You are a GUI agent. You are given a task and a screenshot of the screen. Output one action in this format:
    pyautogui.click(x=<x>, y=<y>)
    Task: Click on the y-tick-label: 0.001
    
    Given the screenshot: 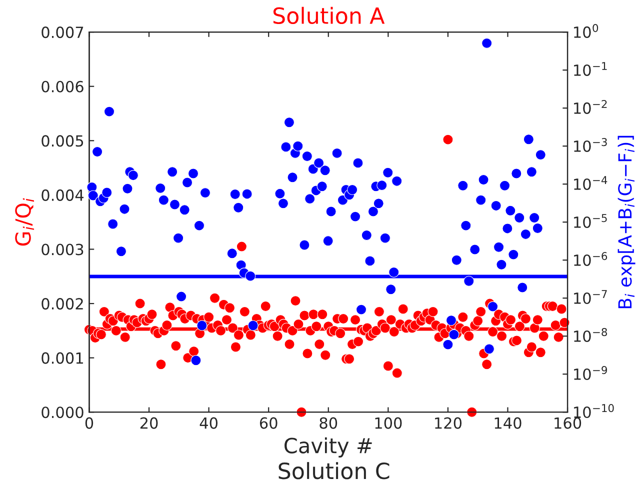 What is the action you would take?
    pyautogui.click(x=62, y=358)
    